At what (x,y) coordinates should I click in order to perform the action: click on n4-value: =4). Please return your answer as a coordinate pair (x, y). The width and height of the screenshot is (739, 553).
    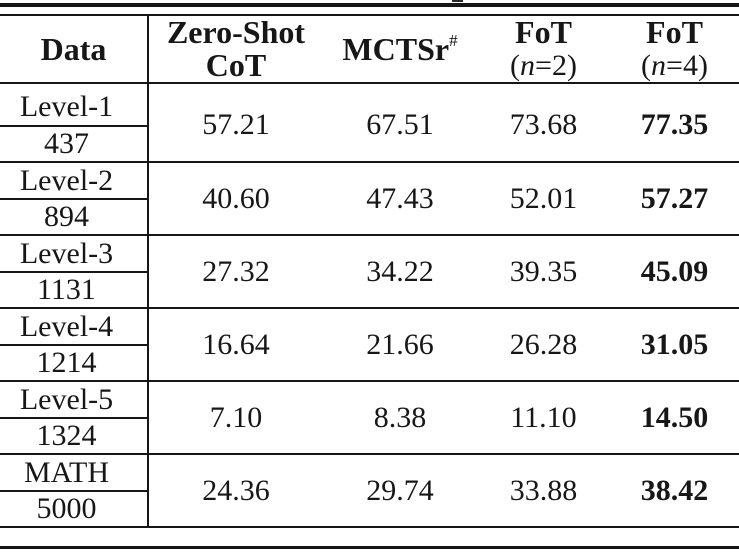
    Looking at the image, I should click on (687, 65).